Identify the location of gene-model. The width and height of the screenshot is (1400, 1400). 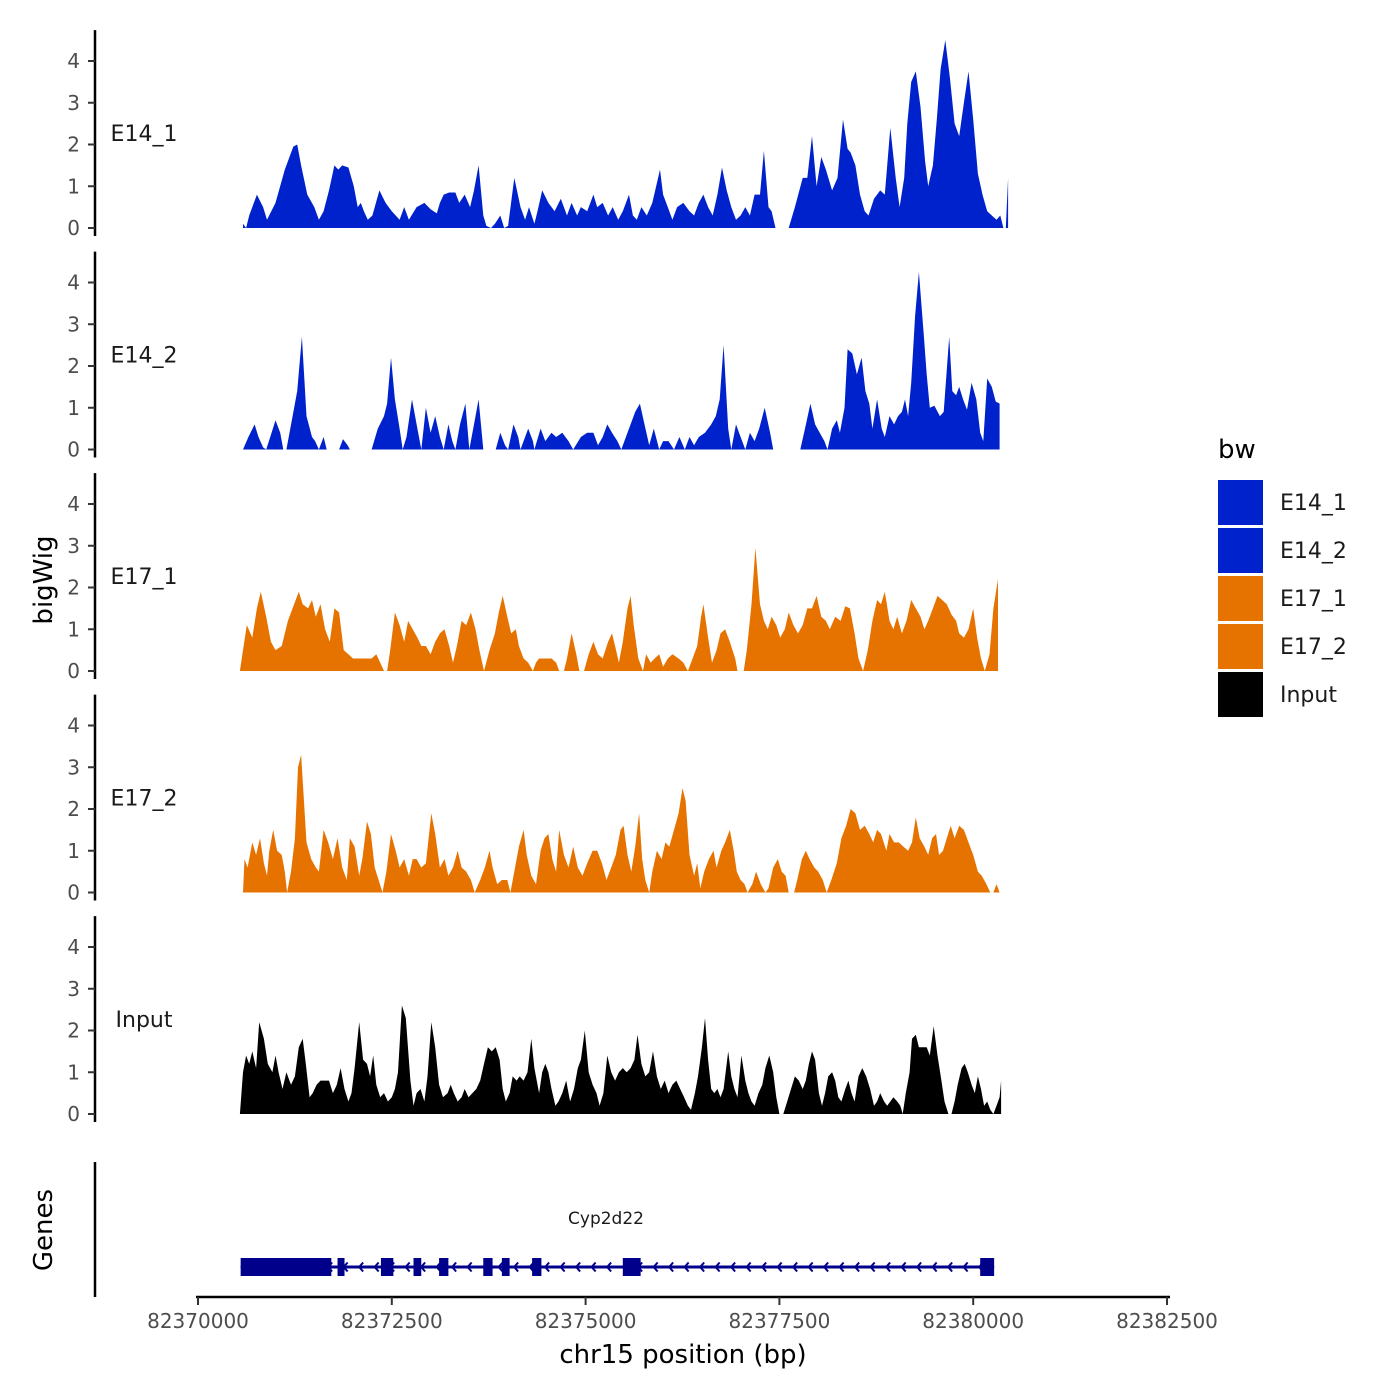
(617, 1267).